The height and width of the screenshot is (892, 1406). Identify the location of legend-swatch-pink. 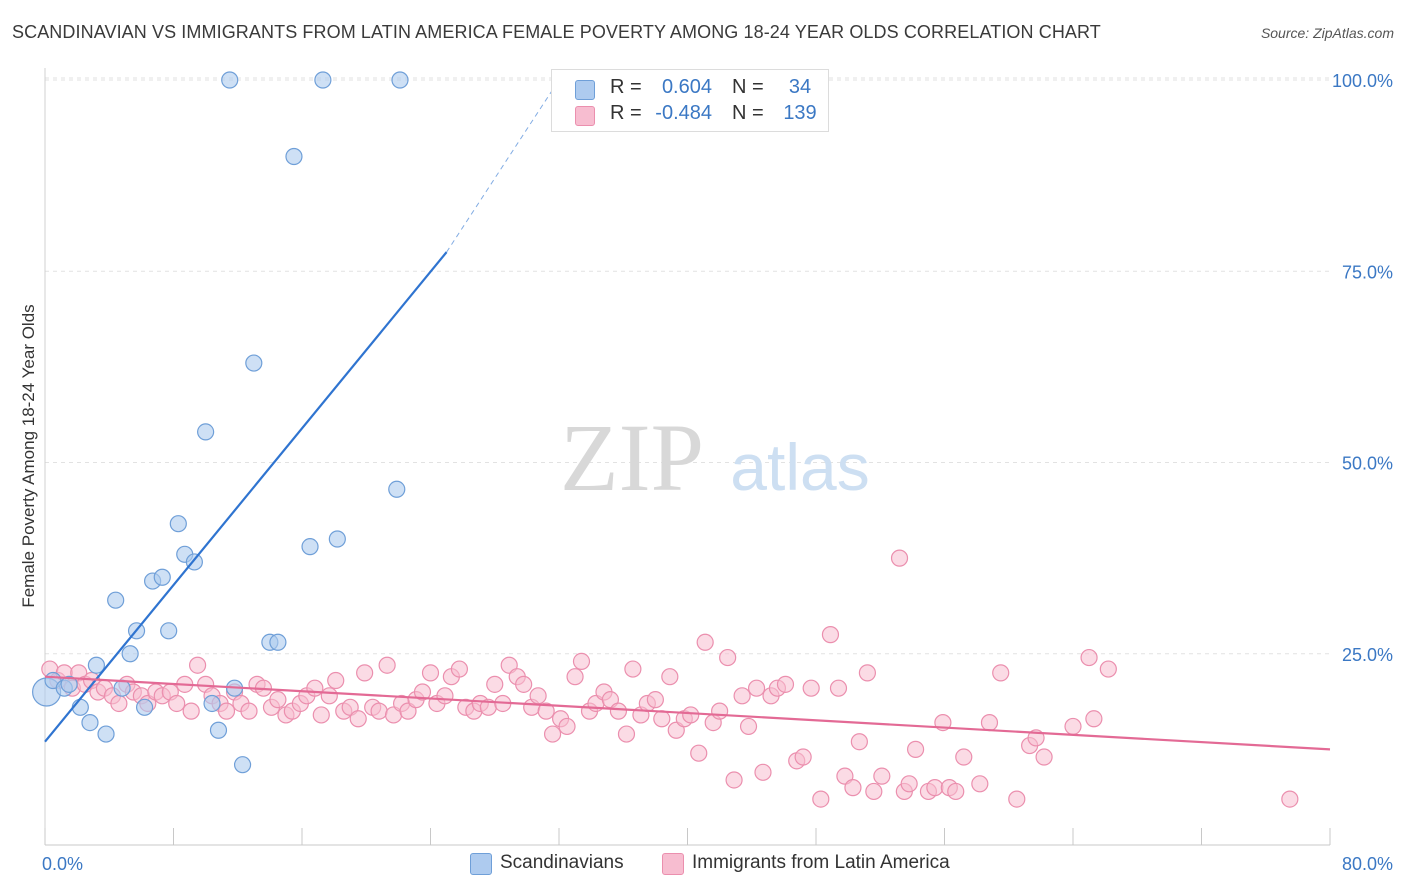
(585, 116).